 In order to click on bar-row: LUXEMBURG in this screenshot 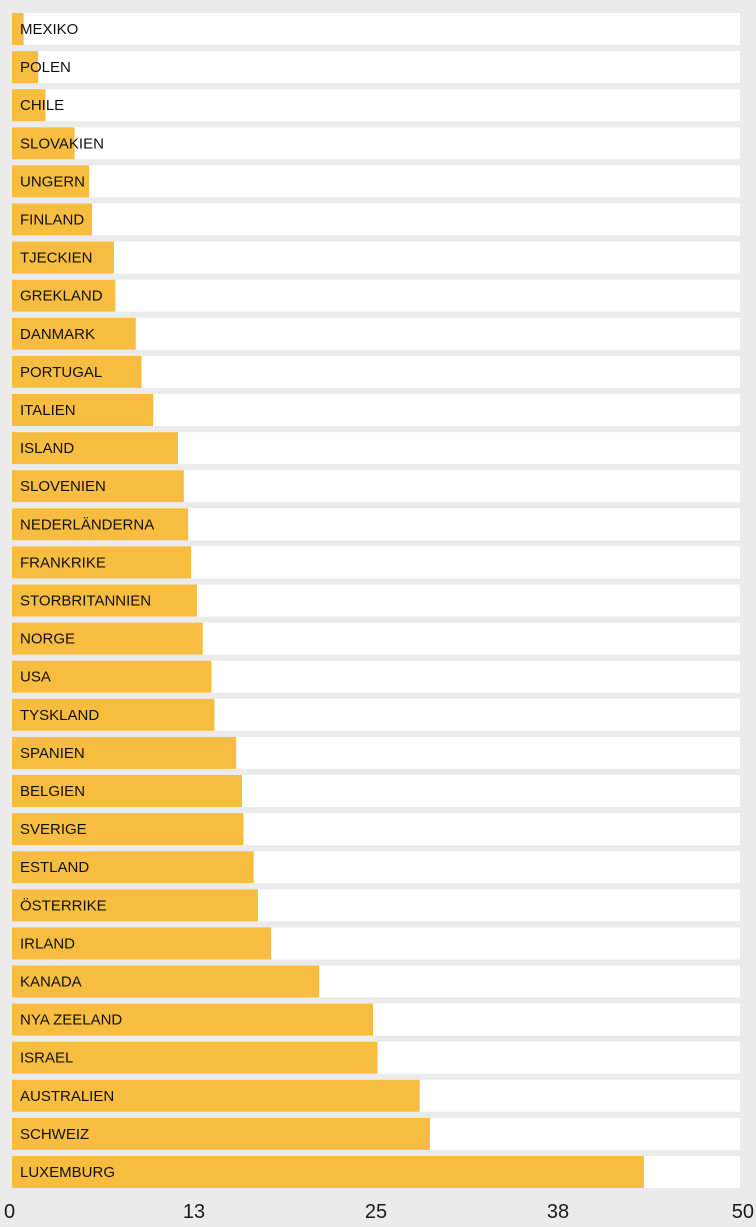, I will do `click(376, 1172)`.